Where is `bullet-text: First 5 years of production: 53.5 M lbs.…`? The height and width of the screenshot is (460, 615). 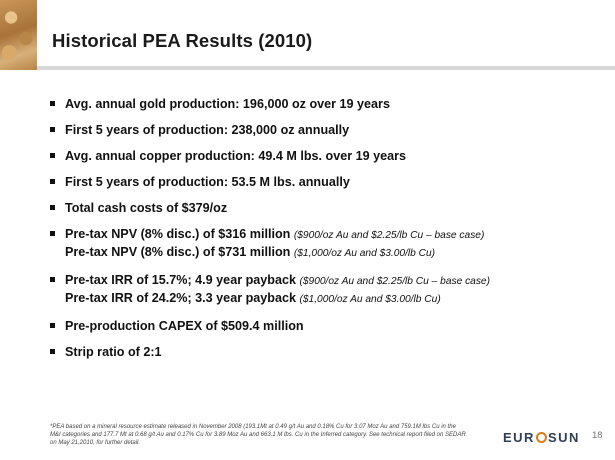
bullet-text: First 5 years of production: 53.5 M lbs.… is located at coordinates (207, 182).